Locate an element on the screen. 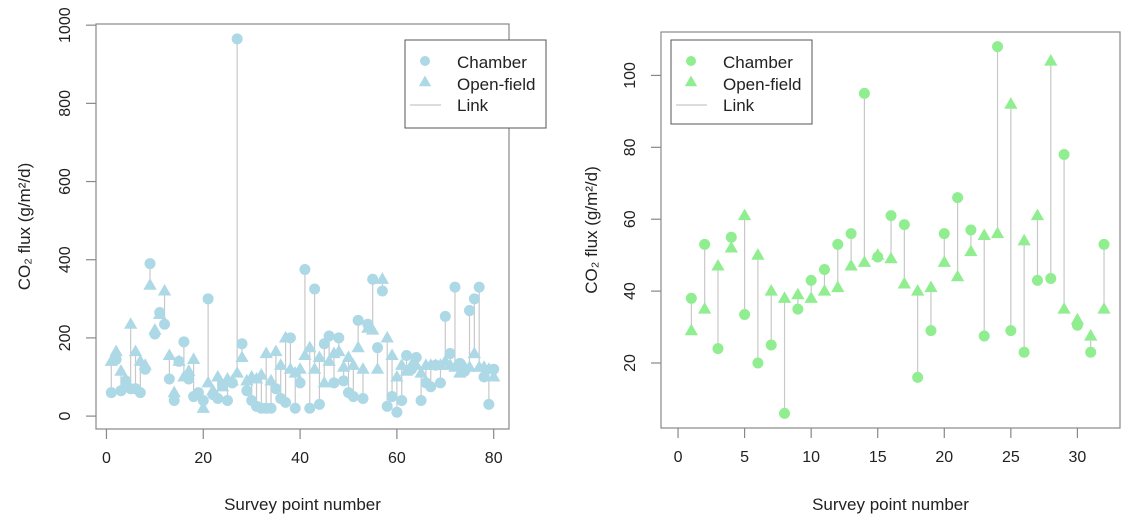 This screenshot has height=528, width=1135. legend-chamber-label: Chamber is located at coordinates (758, 62).